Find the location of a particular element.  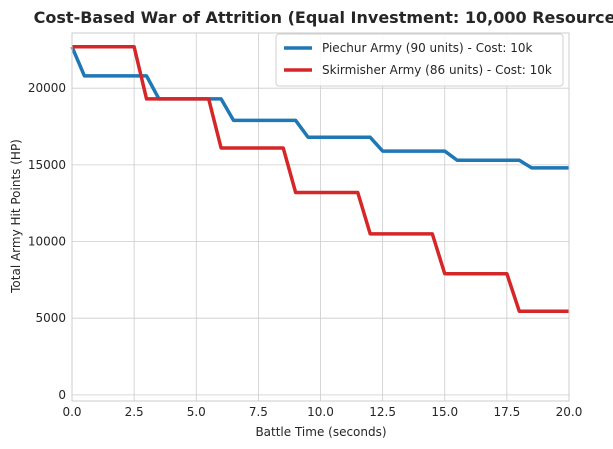

x-tick-label: 10.0 is located at coordinates (320, 412).